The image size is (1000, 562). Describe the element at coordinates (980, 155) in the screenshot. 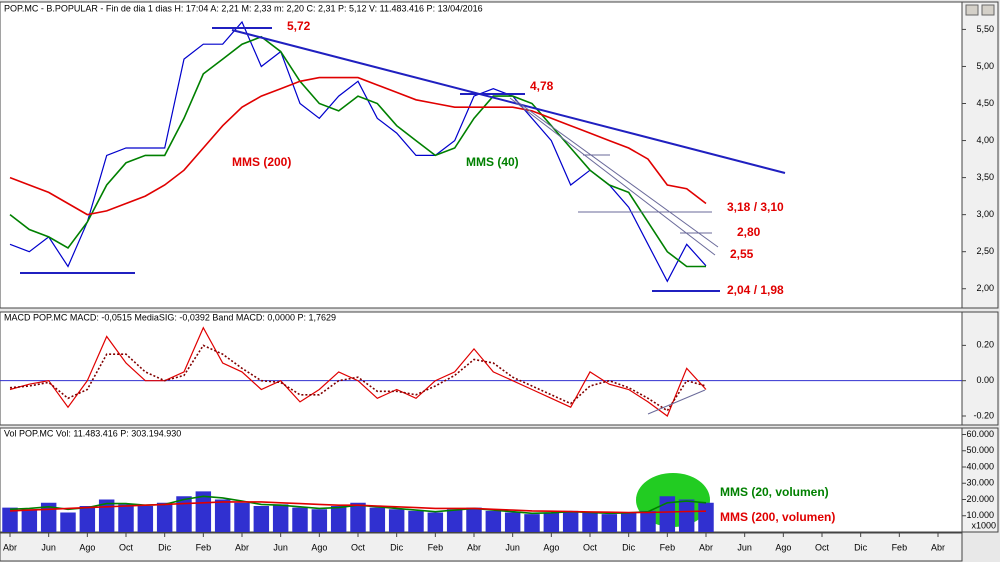

I see `price-axis-area` at that location.